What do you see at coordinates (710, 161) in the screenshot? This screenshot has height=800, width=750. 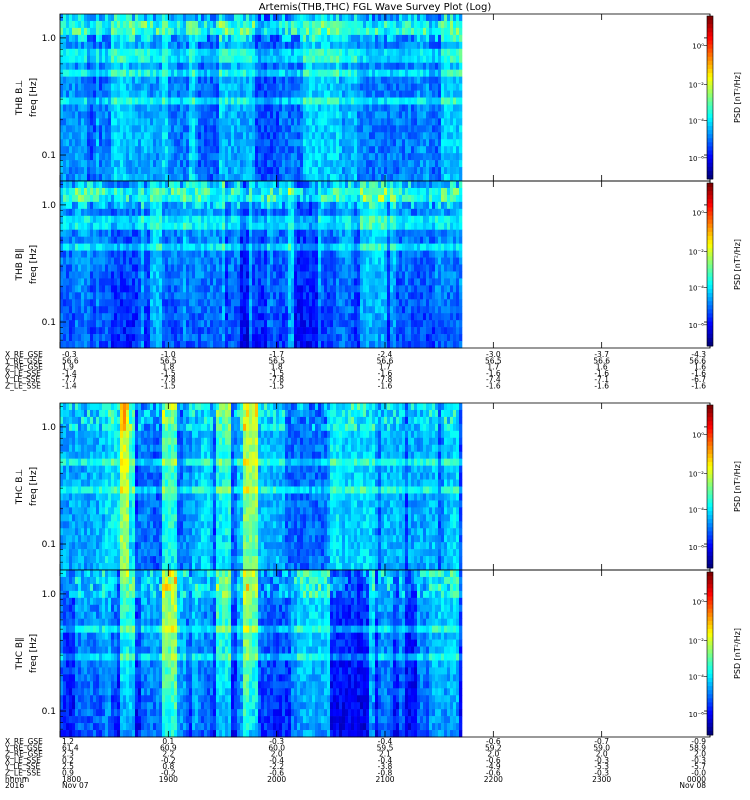 I see `colorbar-segment` at bounding box center [710, 161].